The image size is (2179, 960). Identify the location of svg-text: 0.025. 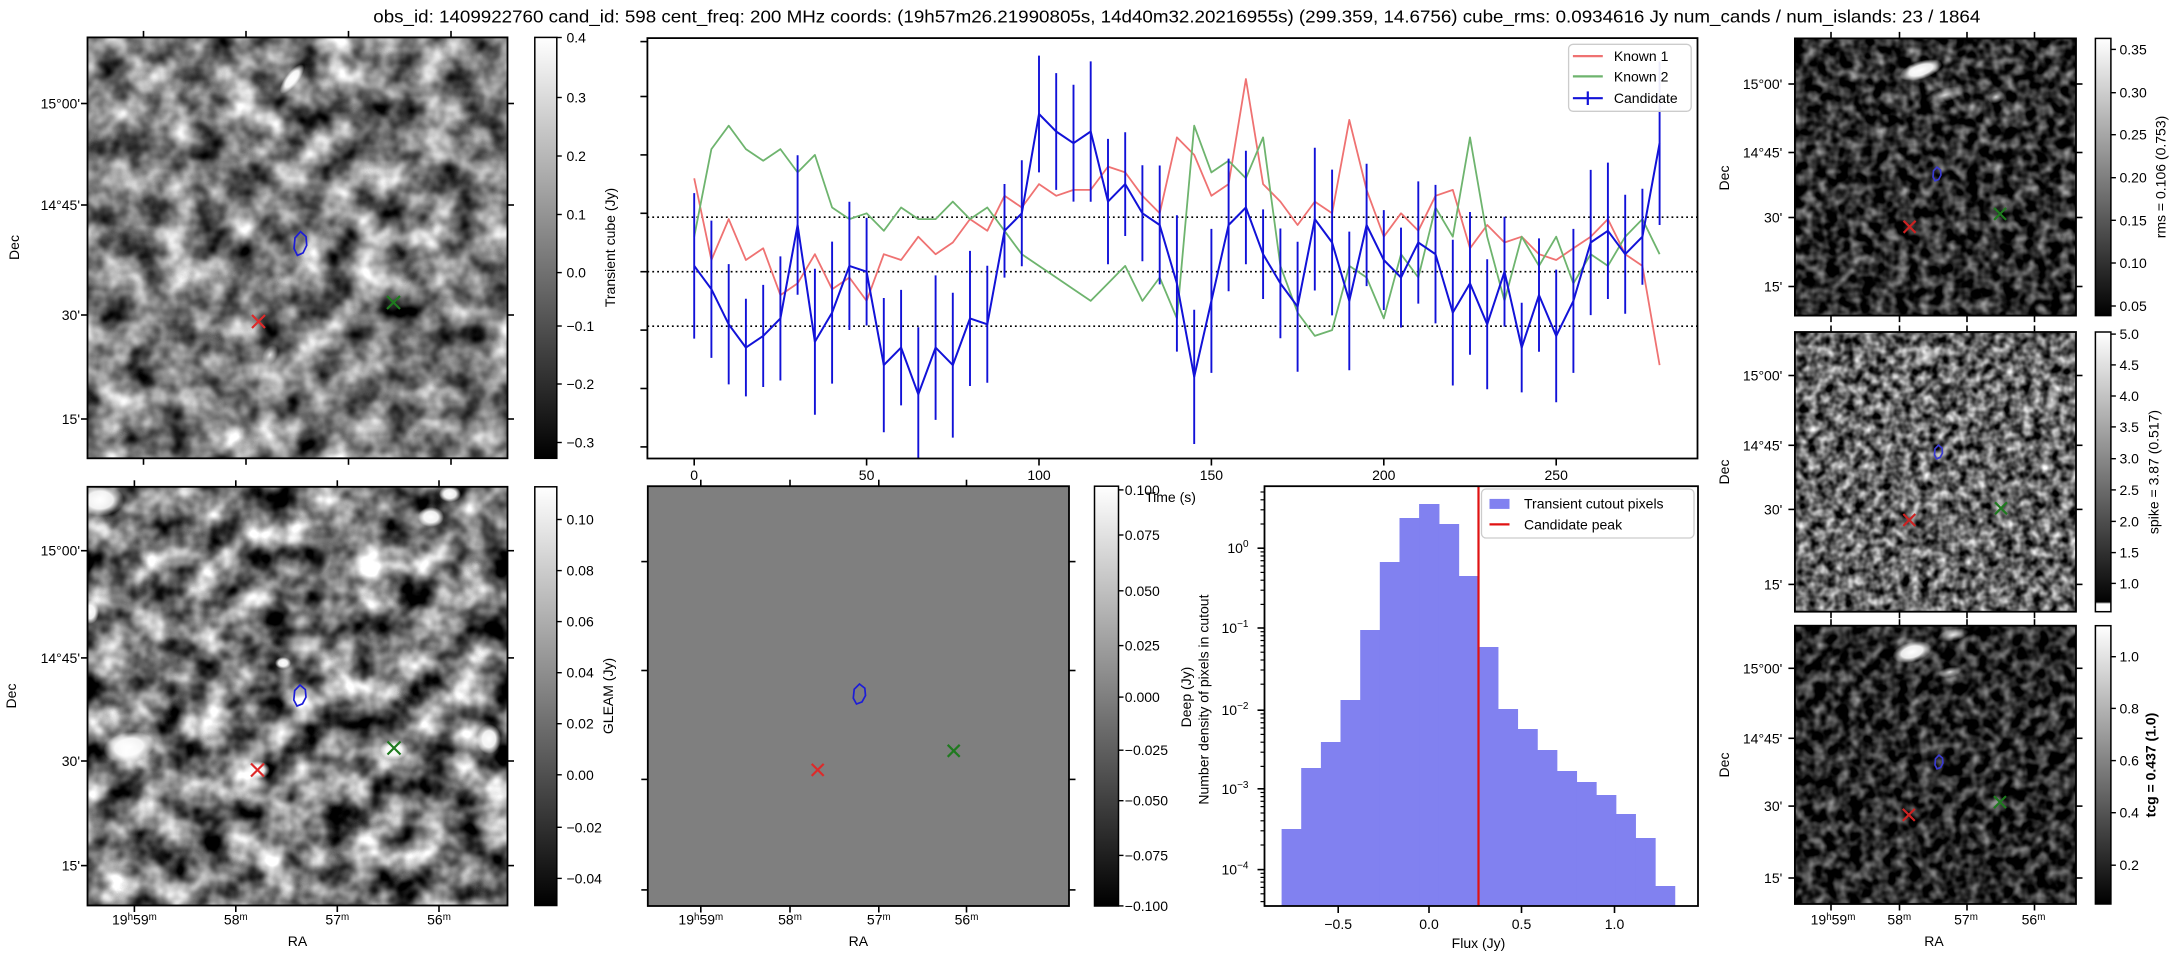
(1142, 646).